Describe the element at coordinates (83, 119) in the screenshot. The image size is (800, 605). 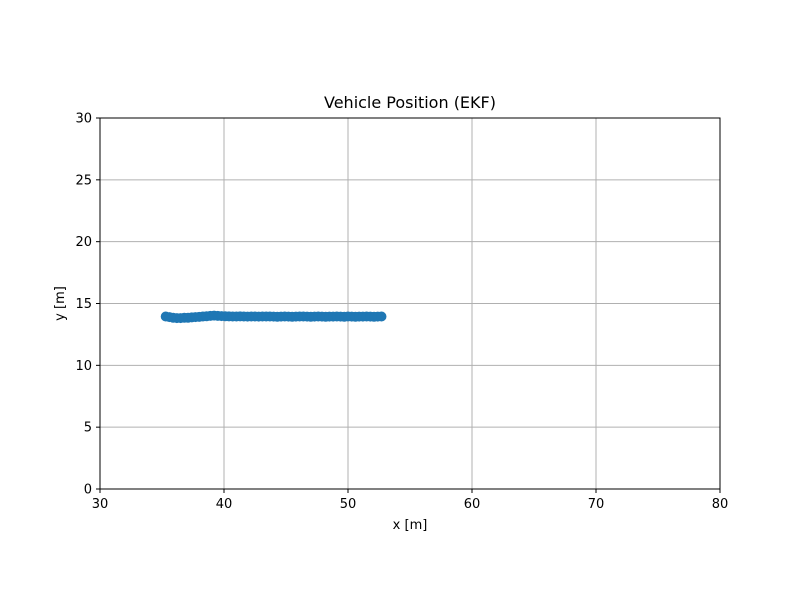
I see `y-tick-label: 30` at that location.